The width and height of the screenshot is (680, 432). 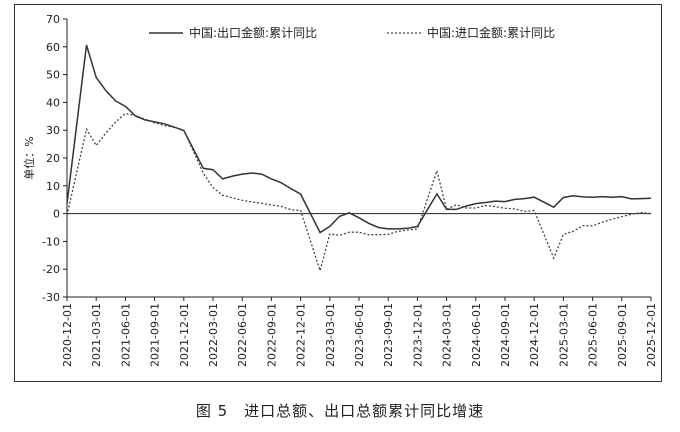 What do you see at coordinates (155, 335) in the screenshot?
I see `x-tick-label: 2021-09-01` at bounding box center [155, 335].